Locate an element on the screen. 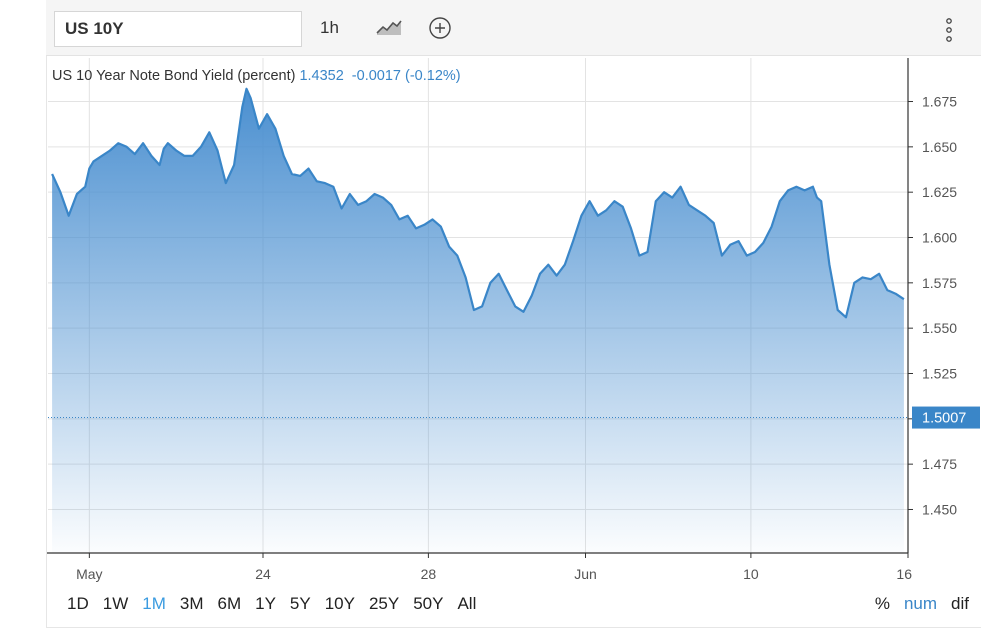 This screenshot has height=637, width=981. last-price-label: 1.5007 is located at coordinates (944, 419).